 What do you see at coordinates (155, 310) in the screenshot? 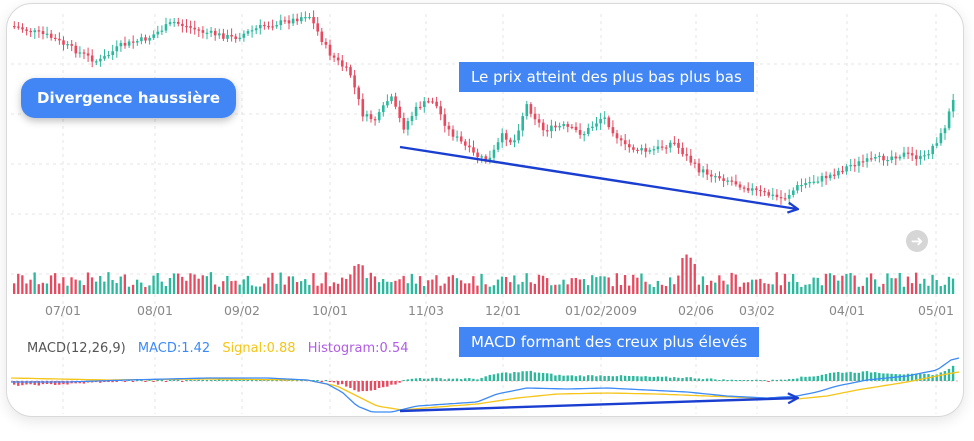
I see `x-tick-label: 08/01` at bounding box center [155, 310].